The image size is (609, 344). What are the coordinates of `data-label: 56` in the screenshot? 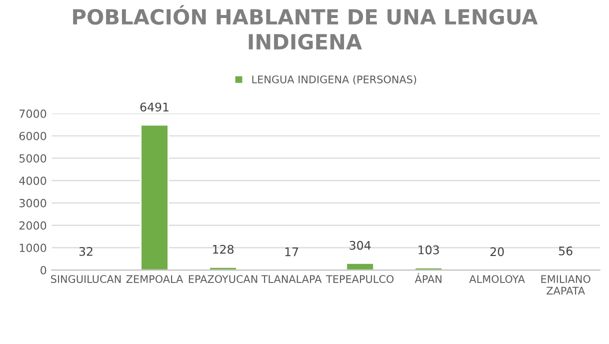 It's located at (565, 251).